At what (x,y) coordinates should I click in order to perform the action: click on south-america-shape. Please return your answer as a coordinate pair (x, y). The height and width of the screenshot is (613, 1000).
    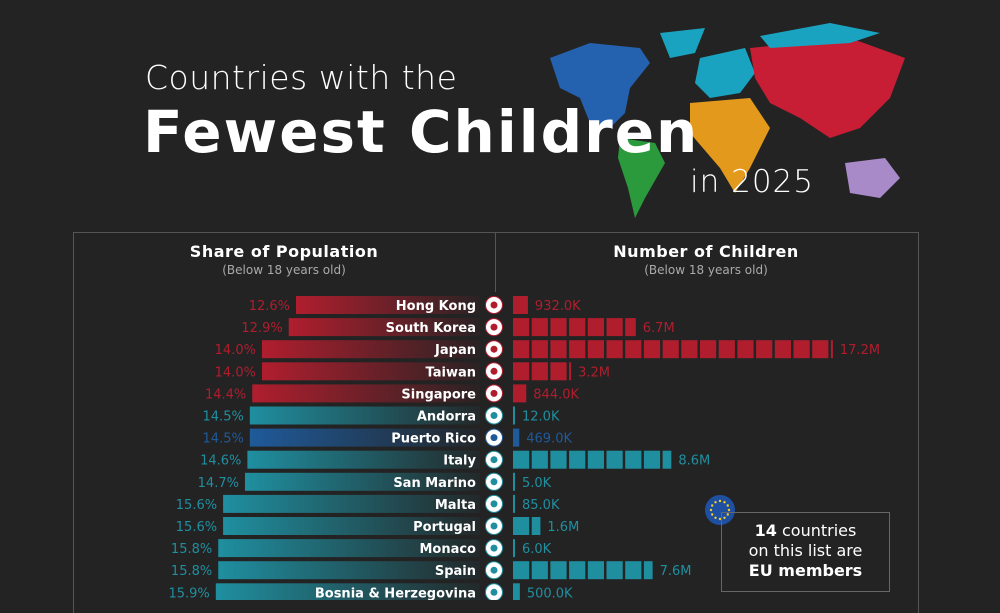
    Looking at the image, I should click on (641, 178).